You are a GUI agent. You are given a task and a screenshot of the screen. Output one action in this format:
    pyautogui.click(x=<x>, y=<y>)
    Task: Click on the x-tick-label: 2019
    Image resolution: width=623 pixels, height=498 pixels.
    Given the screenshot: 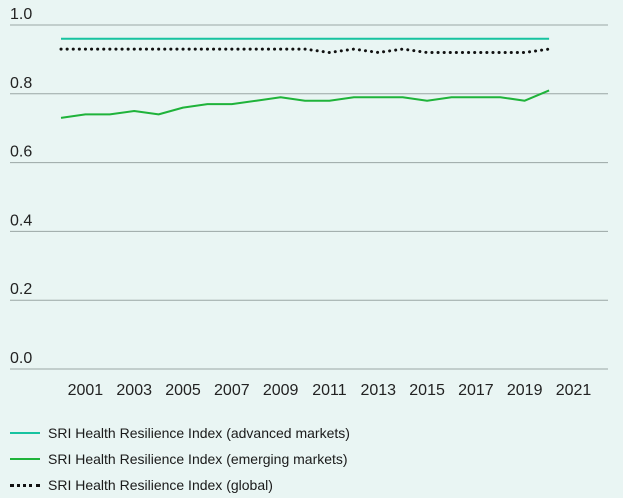 What is the action you would take?
    pyautogui.click(x=525, y=390)
    